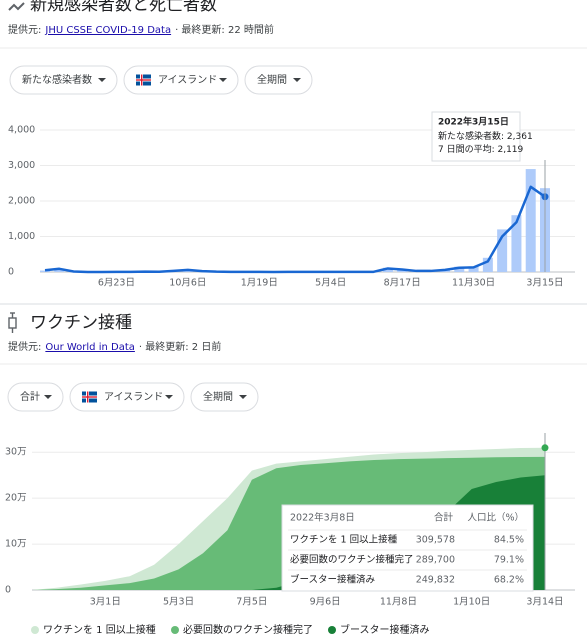 Image resolution: width=587 pixels, height=644 pixels. Describe the element at coordinates (517, 137) in the screenshot. I see `tooltip-value: : 2,361` at that location.